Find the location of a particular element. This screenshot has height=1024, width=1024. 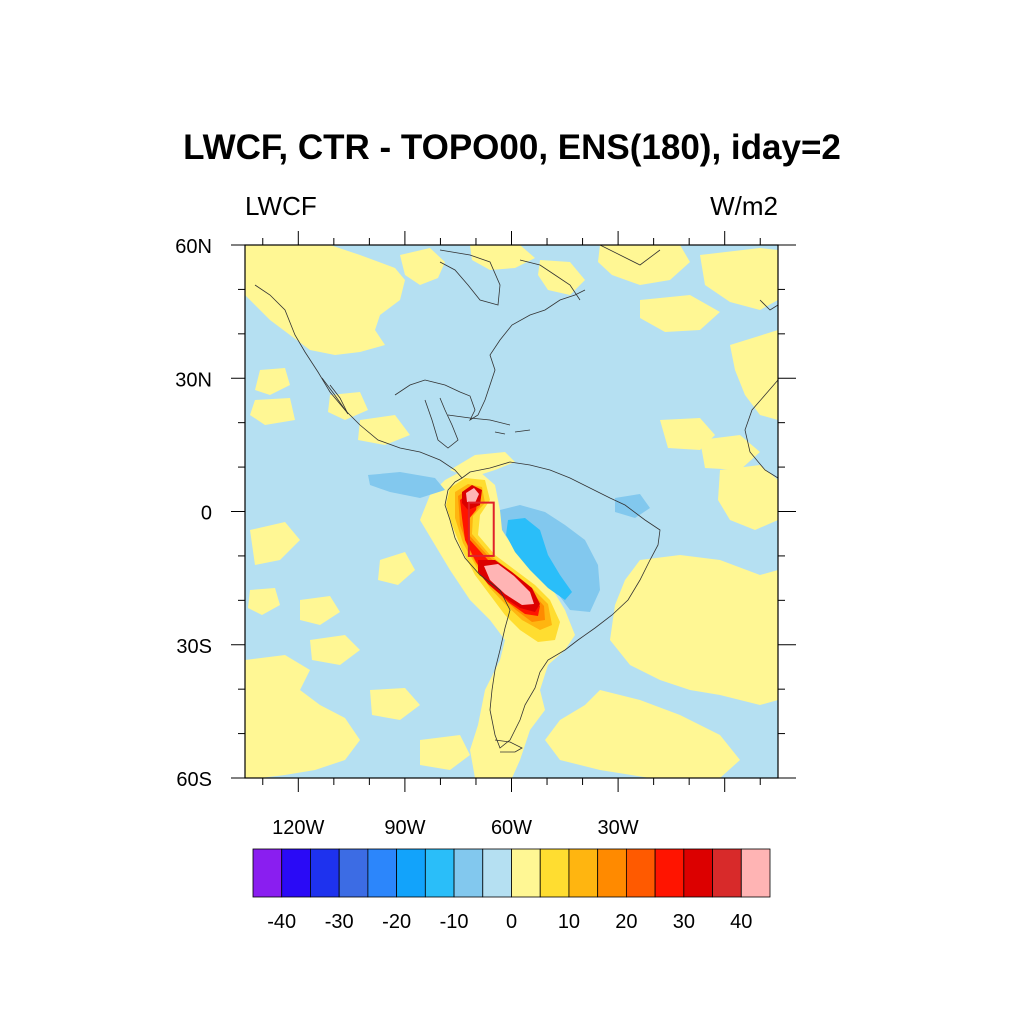

negative-anomaly-regions is located at coordinates (509, 542).